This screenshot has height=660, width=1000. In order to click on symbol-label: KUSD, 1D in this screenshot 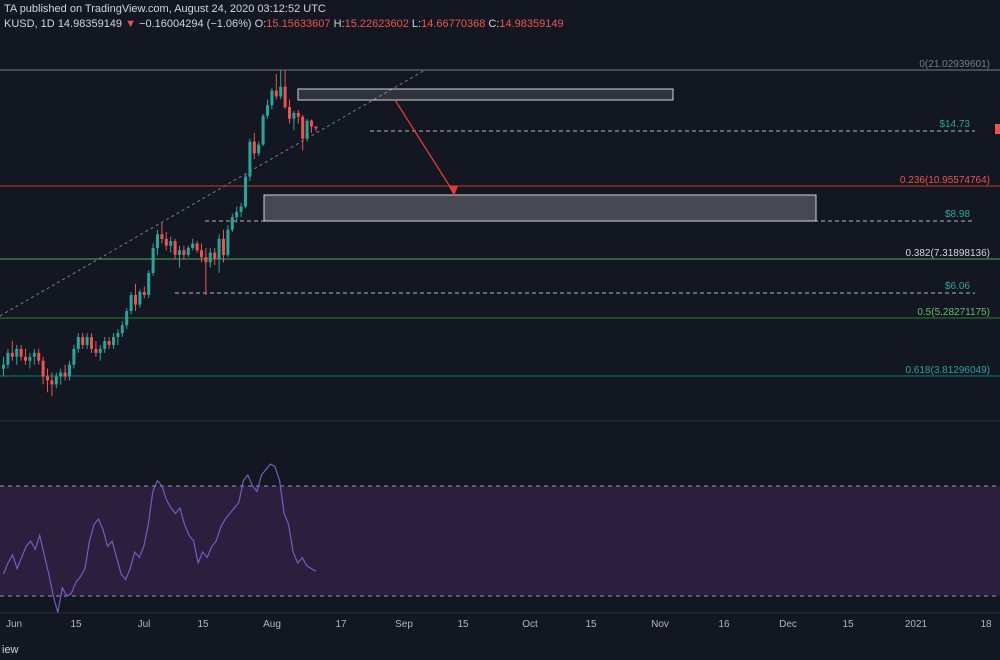, I will do `click(29, 24)`.